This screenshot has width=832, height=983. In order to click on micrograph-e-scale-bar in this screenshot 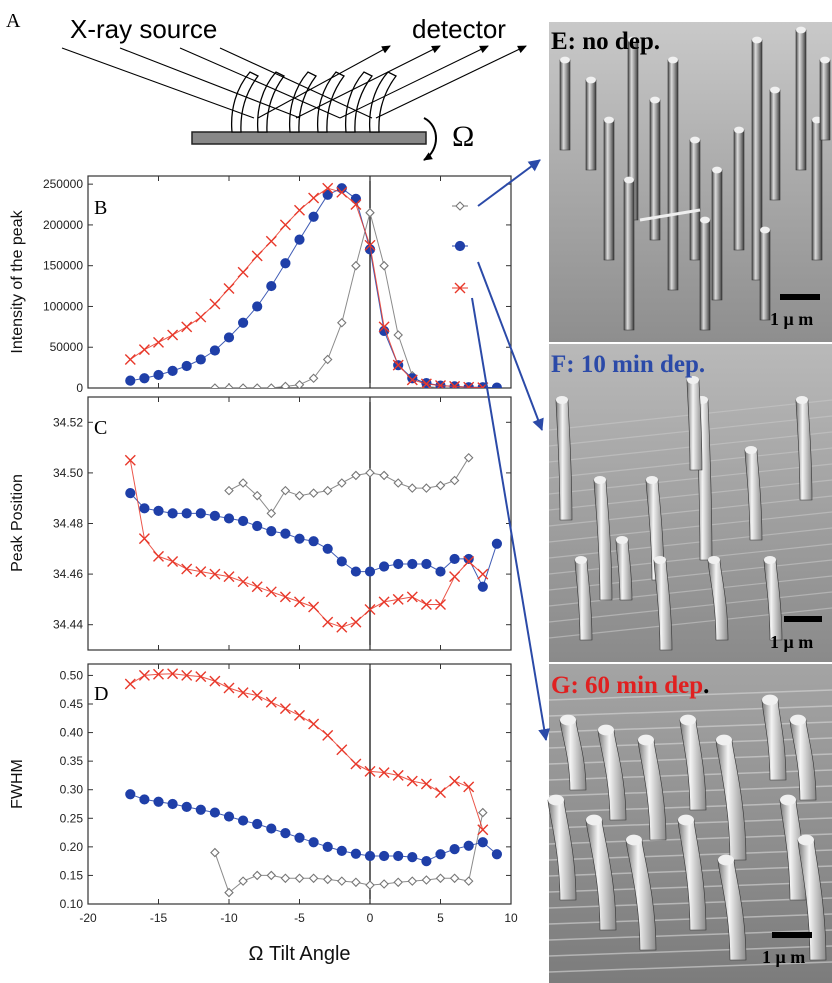, I will do `click(800, 297)`.